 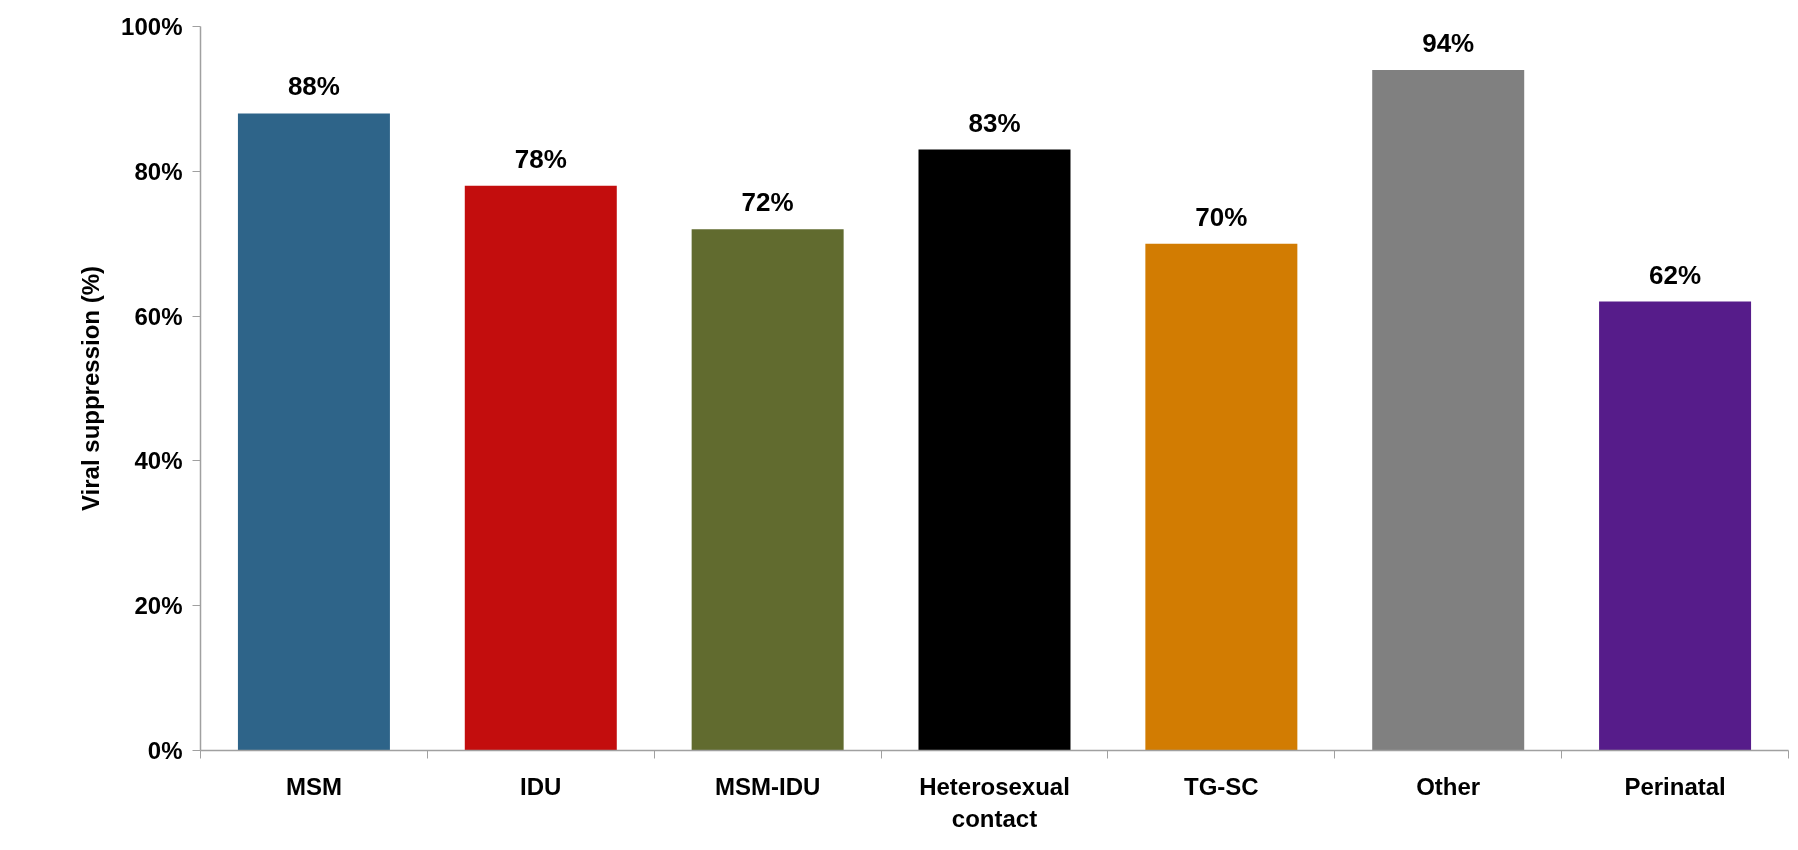 I want to click on x-tick-label: MSM, so click(x=313, y=786).